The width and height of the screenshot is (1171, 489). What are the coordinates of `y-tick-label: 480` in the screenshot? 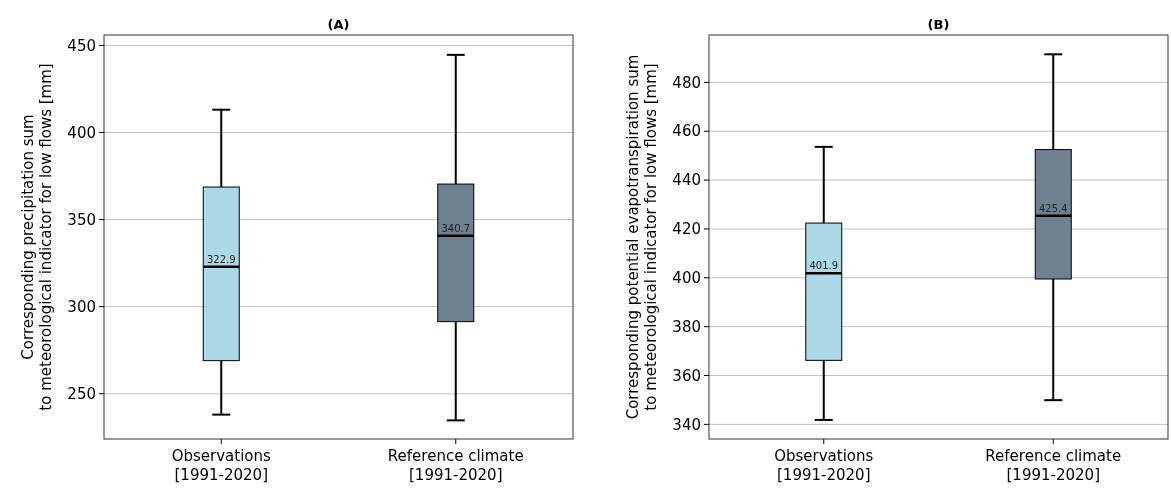 It's located at (686, 82).